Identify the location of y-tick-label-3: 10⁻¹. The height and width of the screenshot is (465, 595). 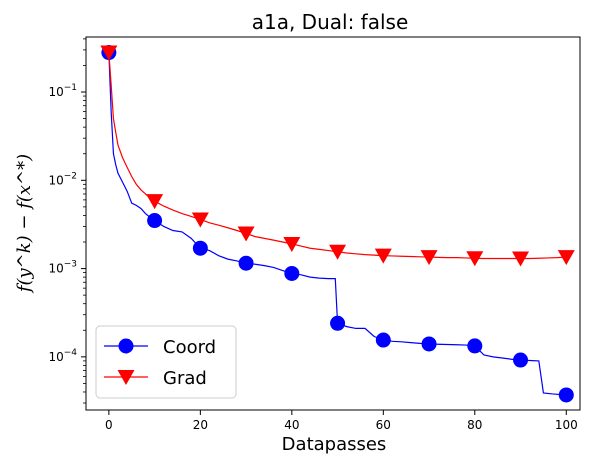
(62, 91).